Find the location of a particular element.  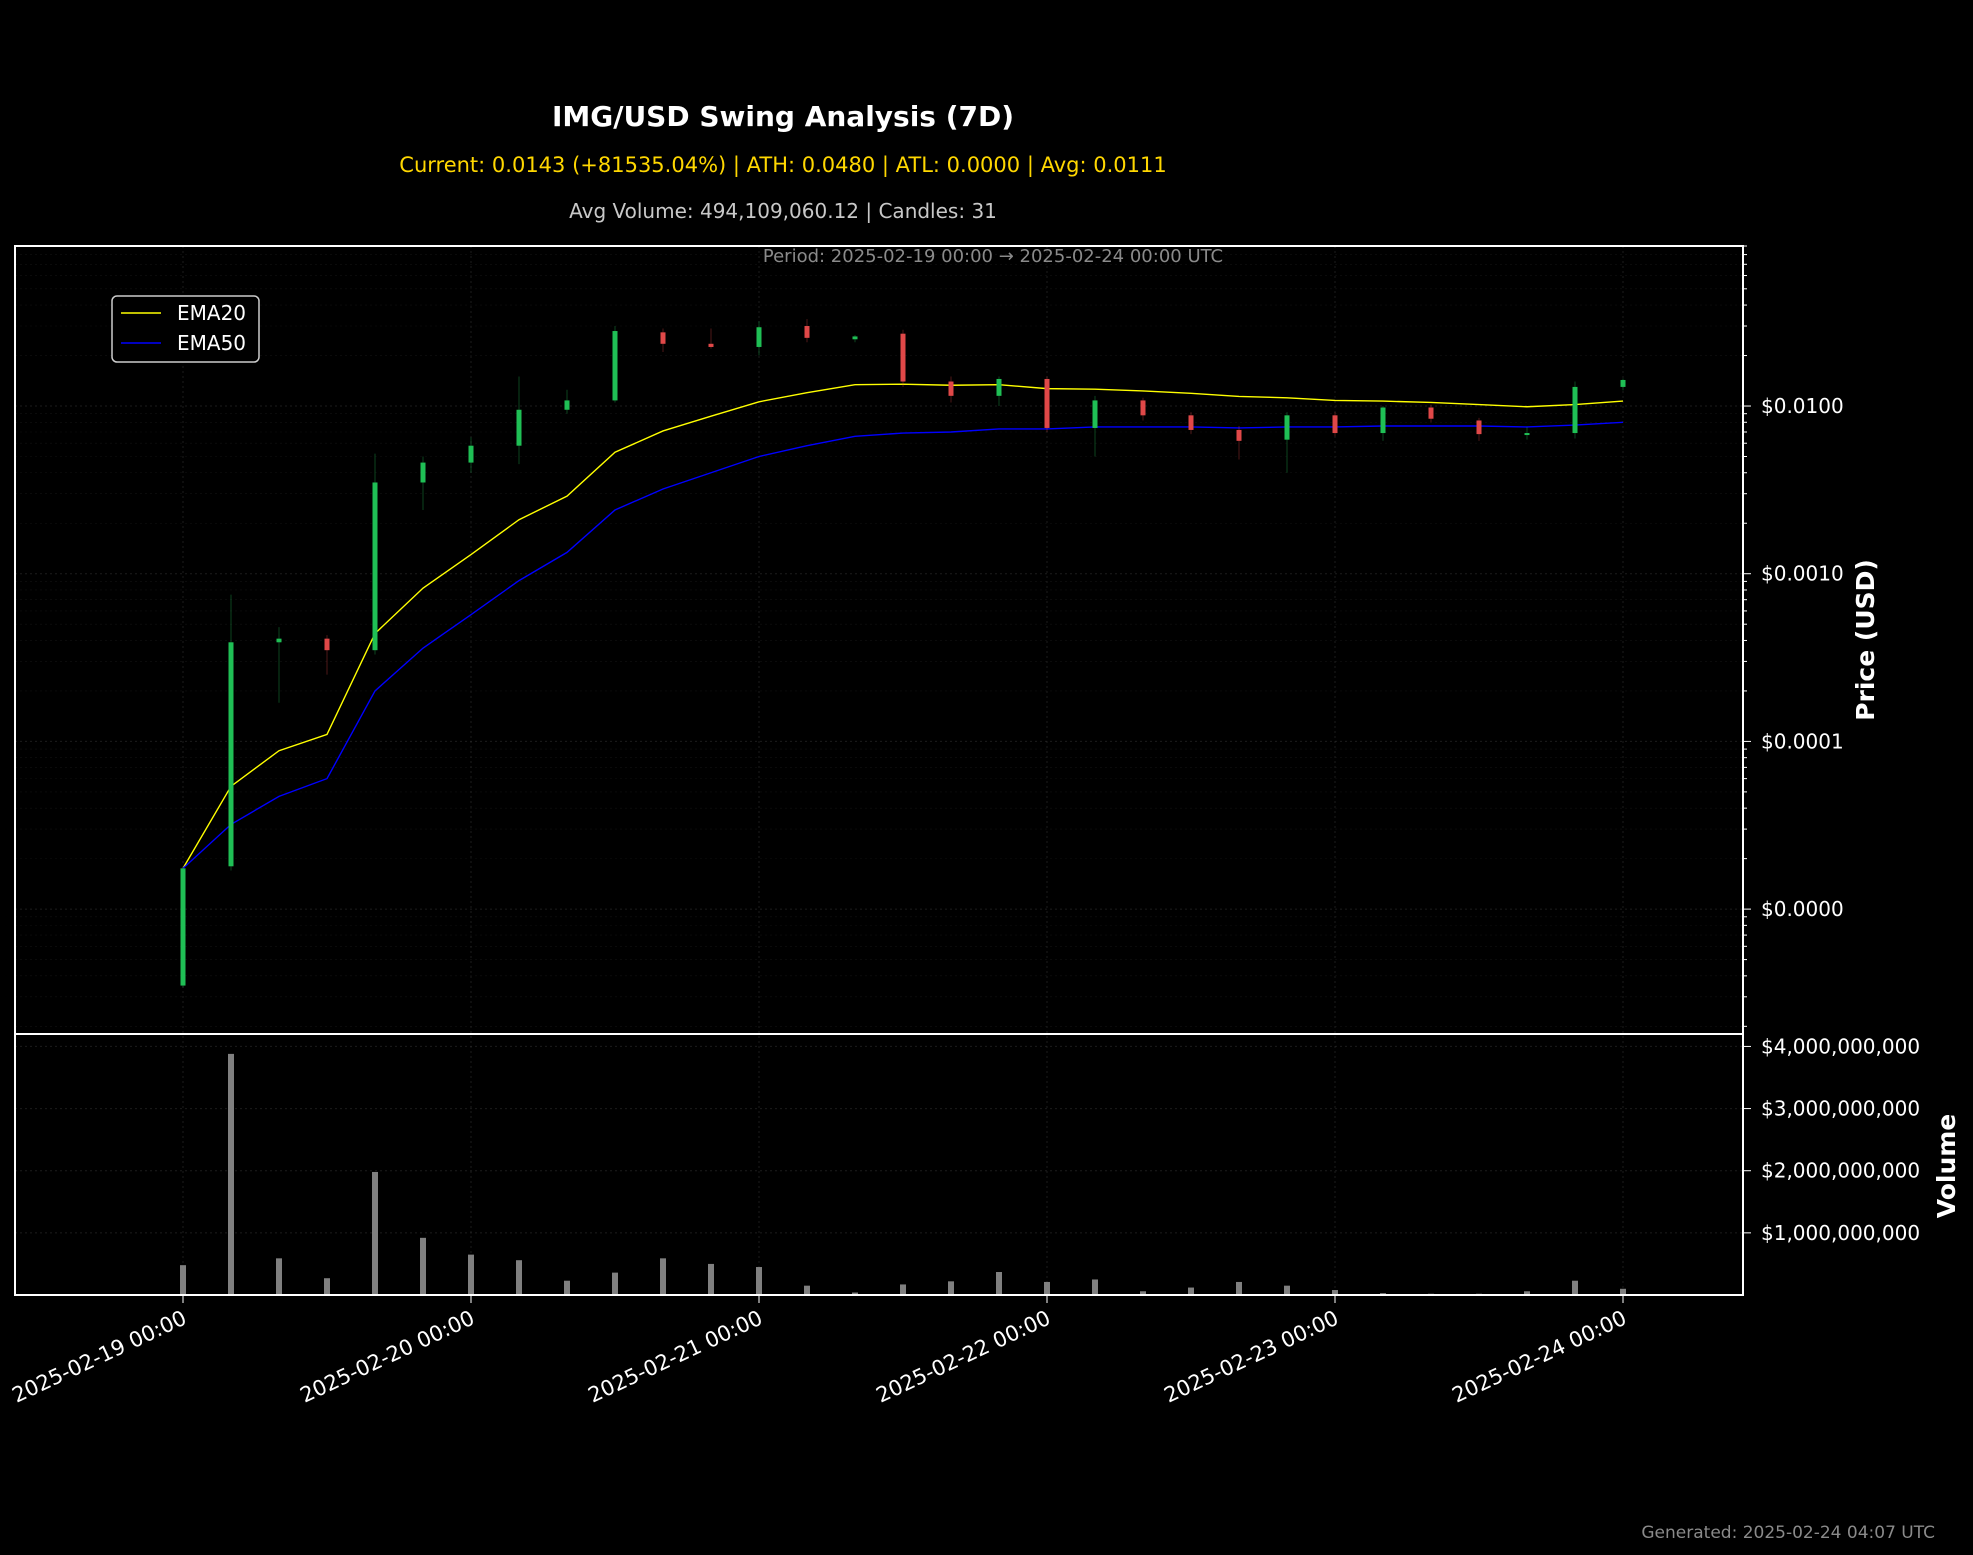

price-axis-label: Price (USD) is located at coordinates (1865, 640).